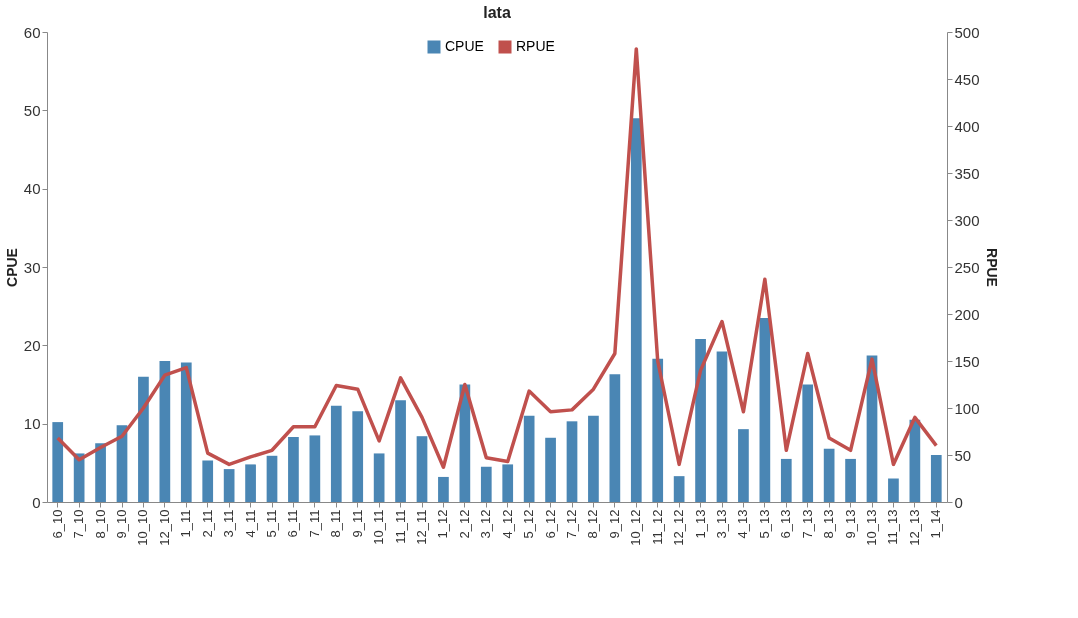 The height and width of the screenshot is (618, 1078). What do you see at coordinates (967, 267) in the screenshot?
I see `y2-tick-label: 250` at bounding box center [967, 267].